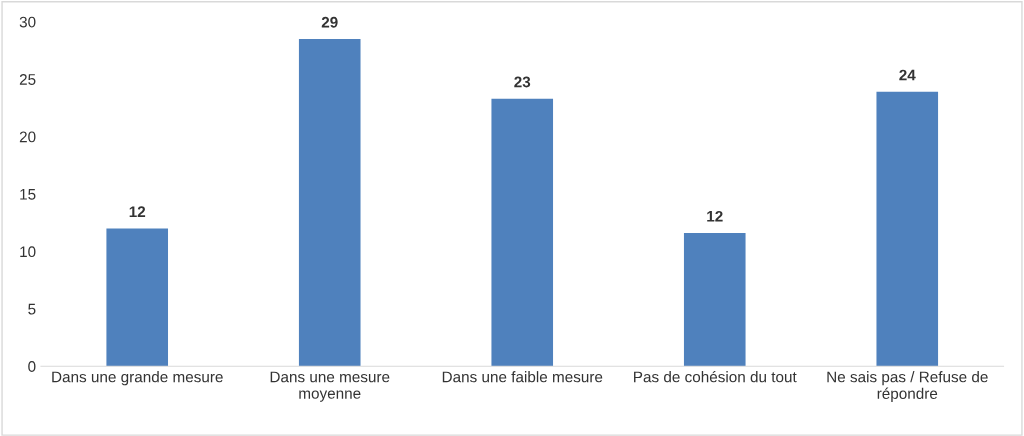  What do you see at coordinates (28, 252) in the screenshot?
I see `y-tick-label: 10` at bounding box center [28, 252].